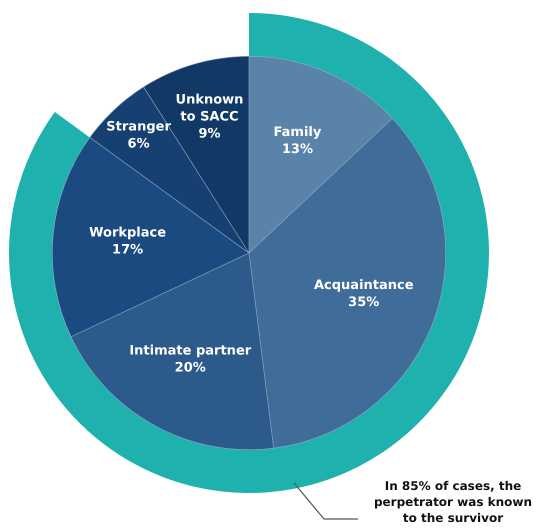 This screenshot has width=540, height=531. What do you see at coordinates (364, 286) in the screenshot?
I see `slice-label: Acquaintance` at bounding box center [364, 286].